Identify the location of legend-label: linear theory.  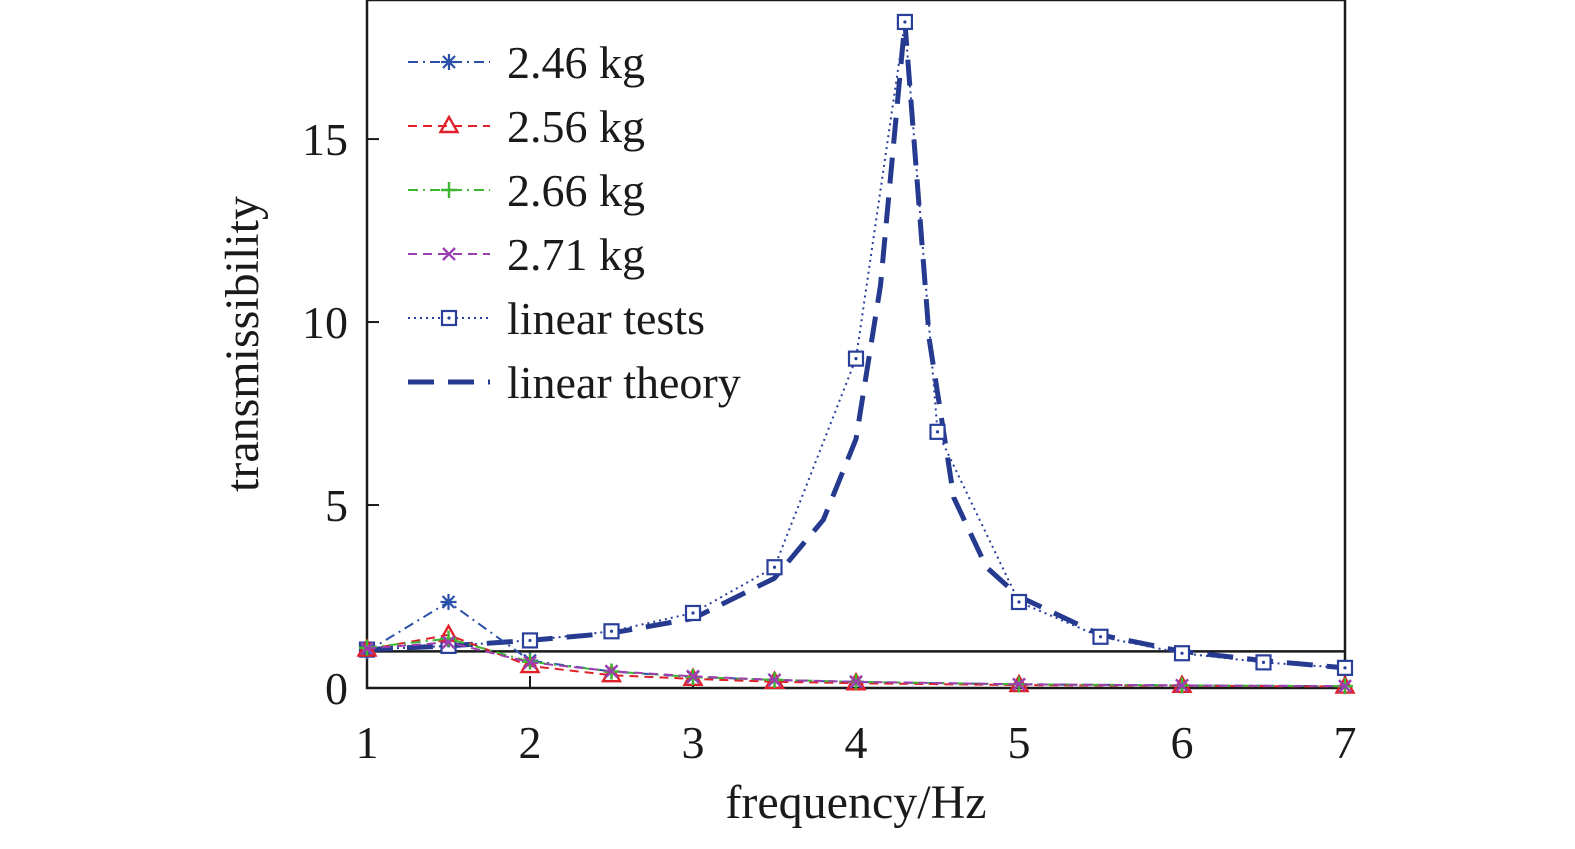
(624, 382).